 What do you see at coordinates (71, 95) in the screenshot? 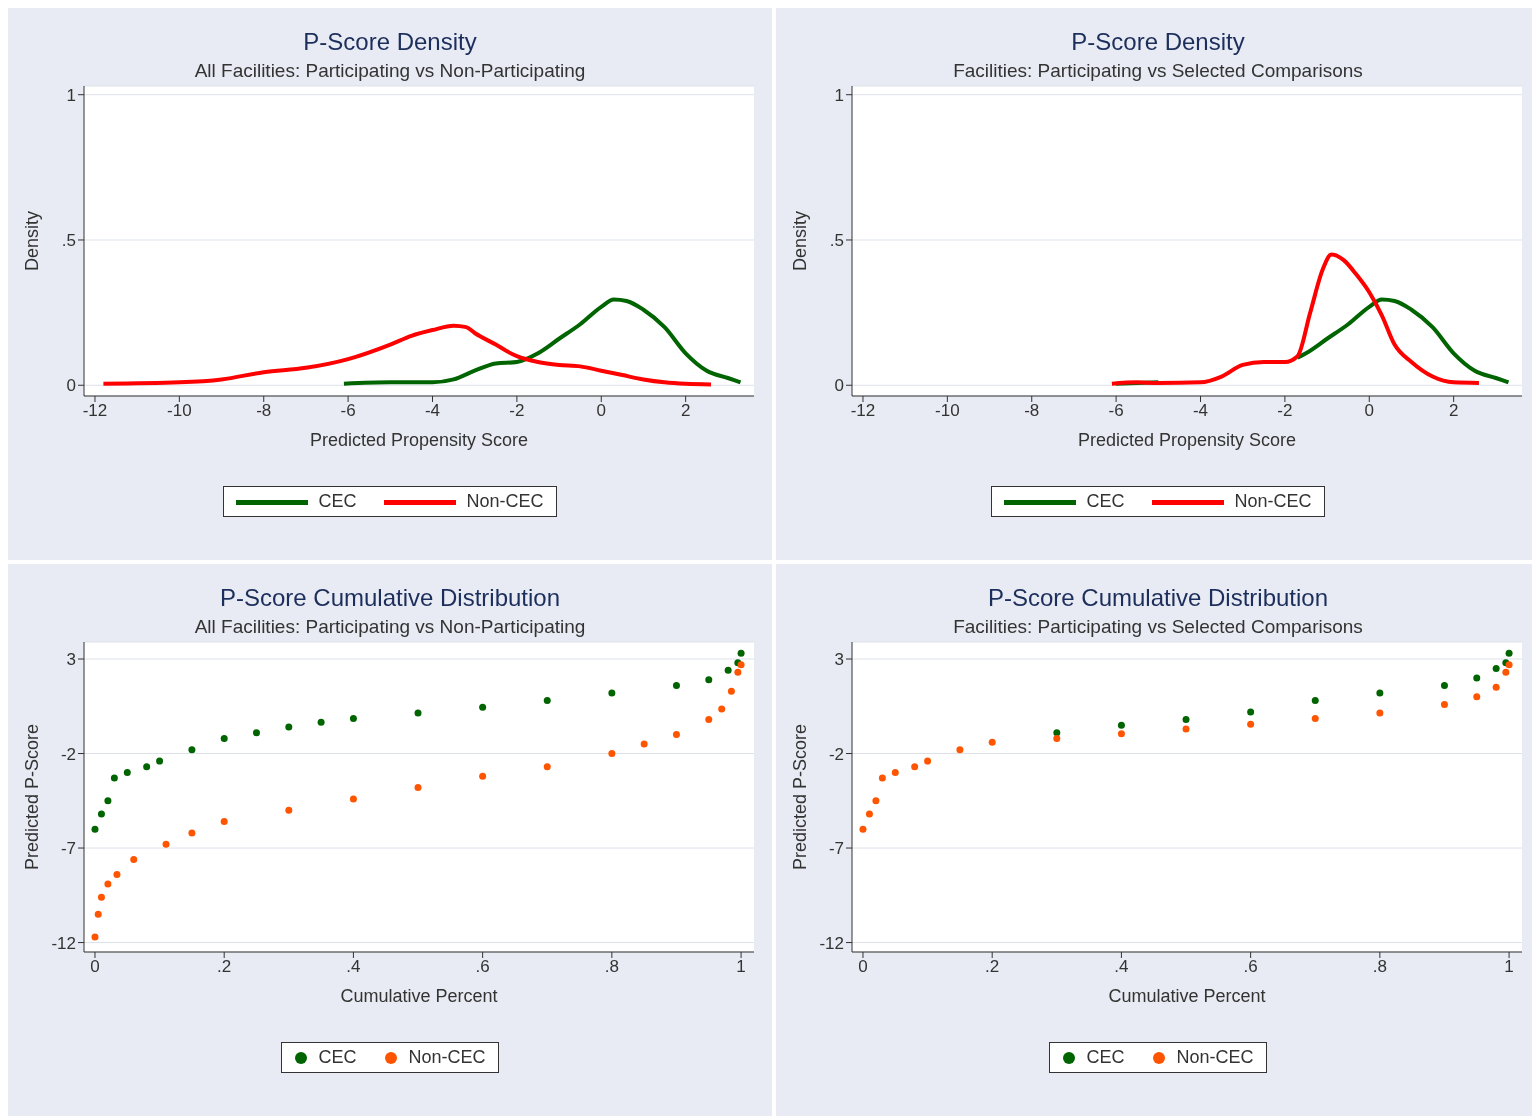
I see `y-tick-label: 1` at bounding box center [71, 95].